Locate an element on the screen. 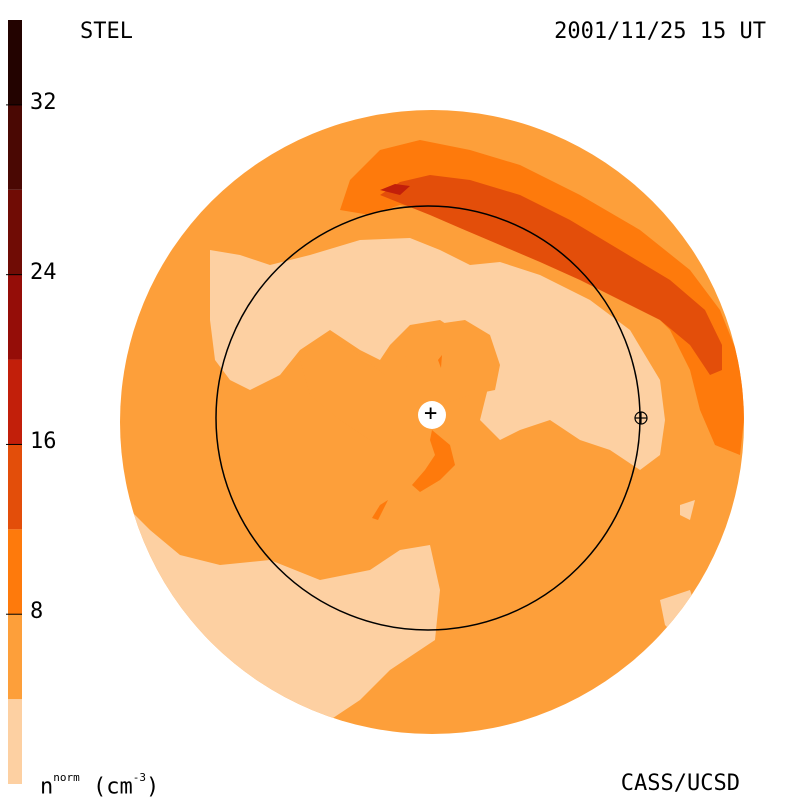 This screenshot has width=800, height=800. sun-marker-label: + is located at coordinates (431, 413).